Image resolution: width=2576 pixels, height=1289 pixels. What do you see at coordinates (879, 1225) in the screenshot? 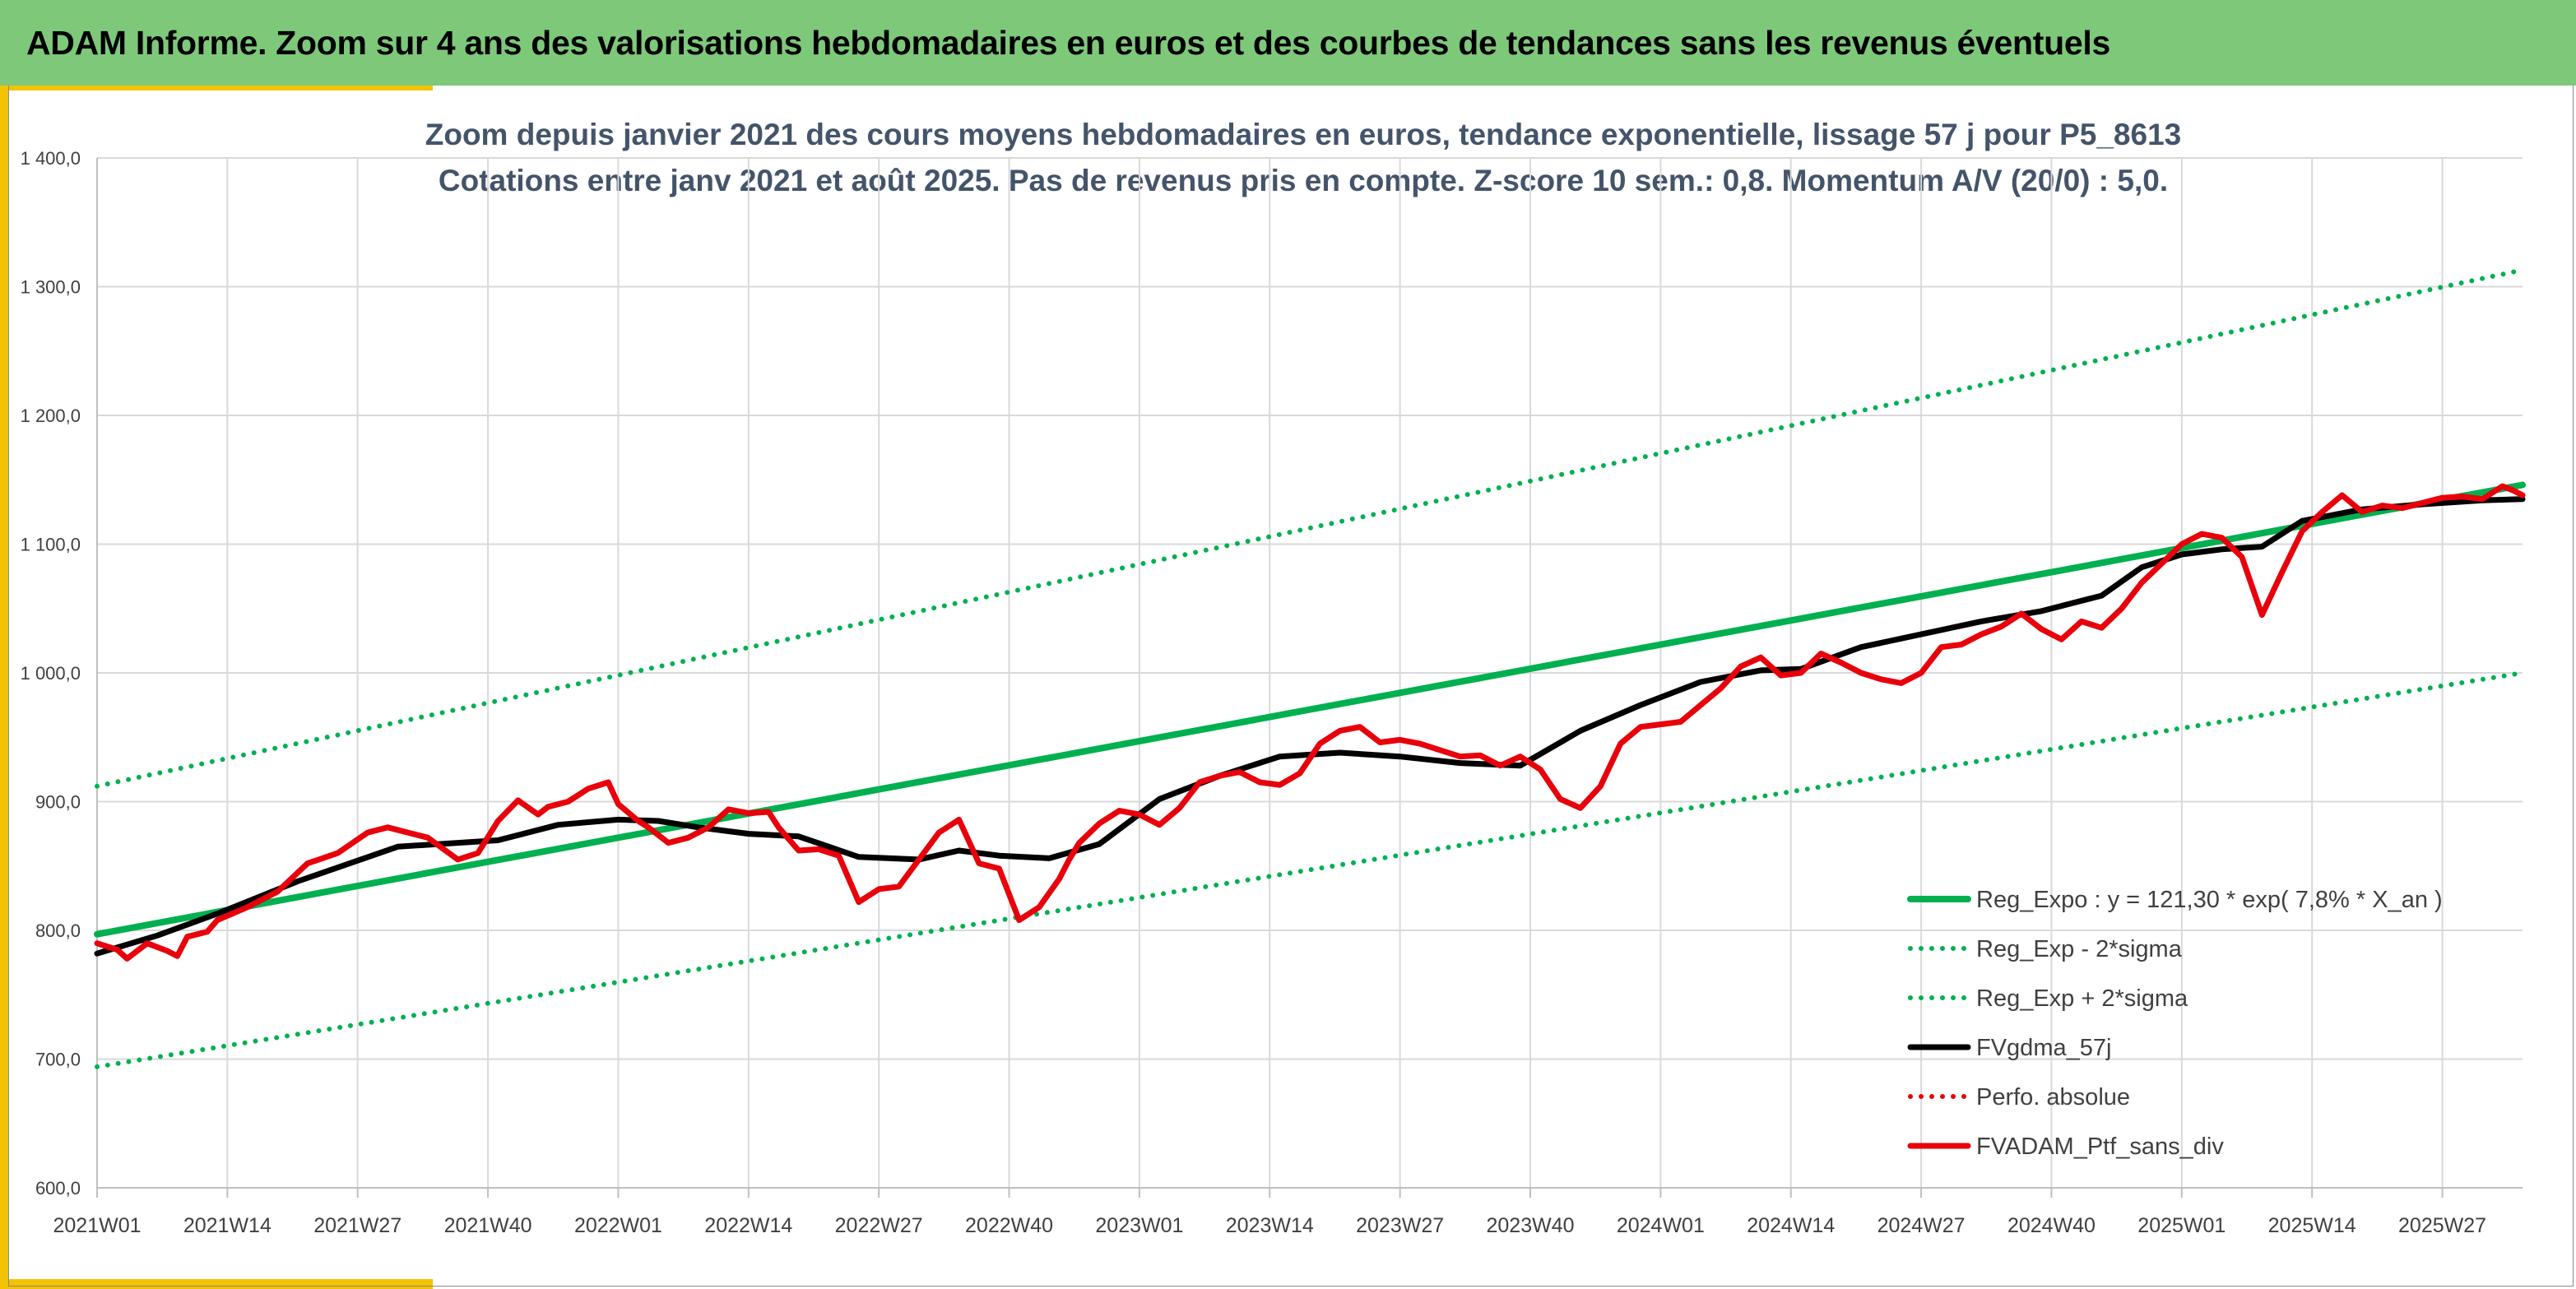
I see `x-tick-label: 2022W27` at bounding box center [879, 1225].